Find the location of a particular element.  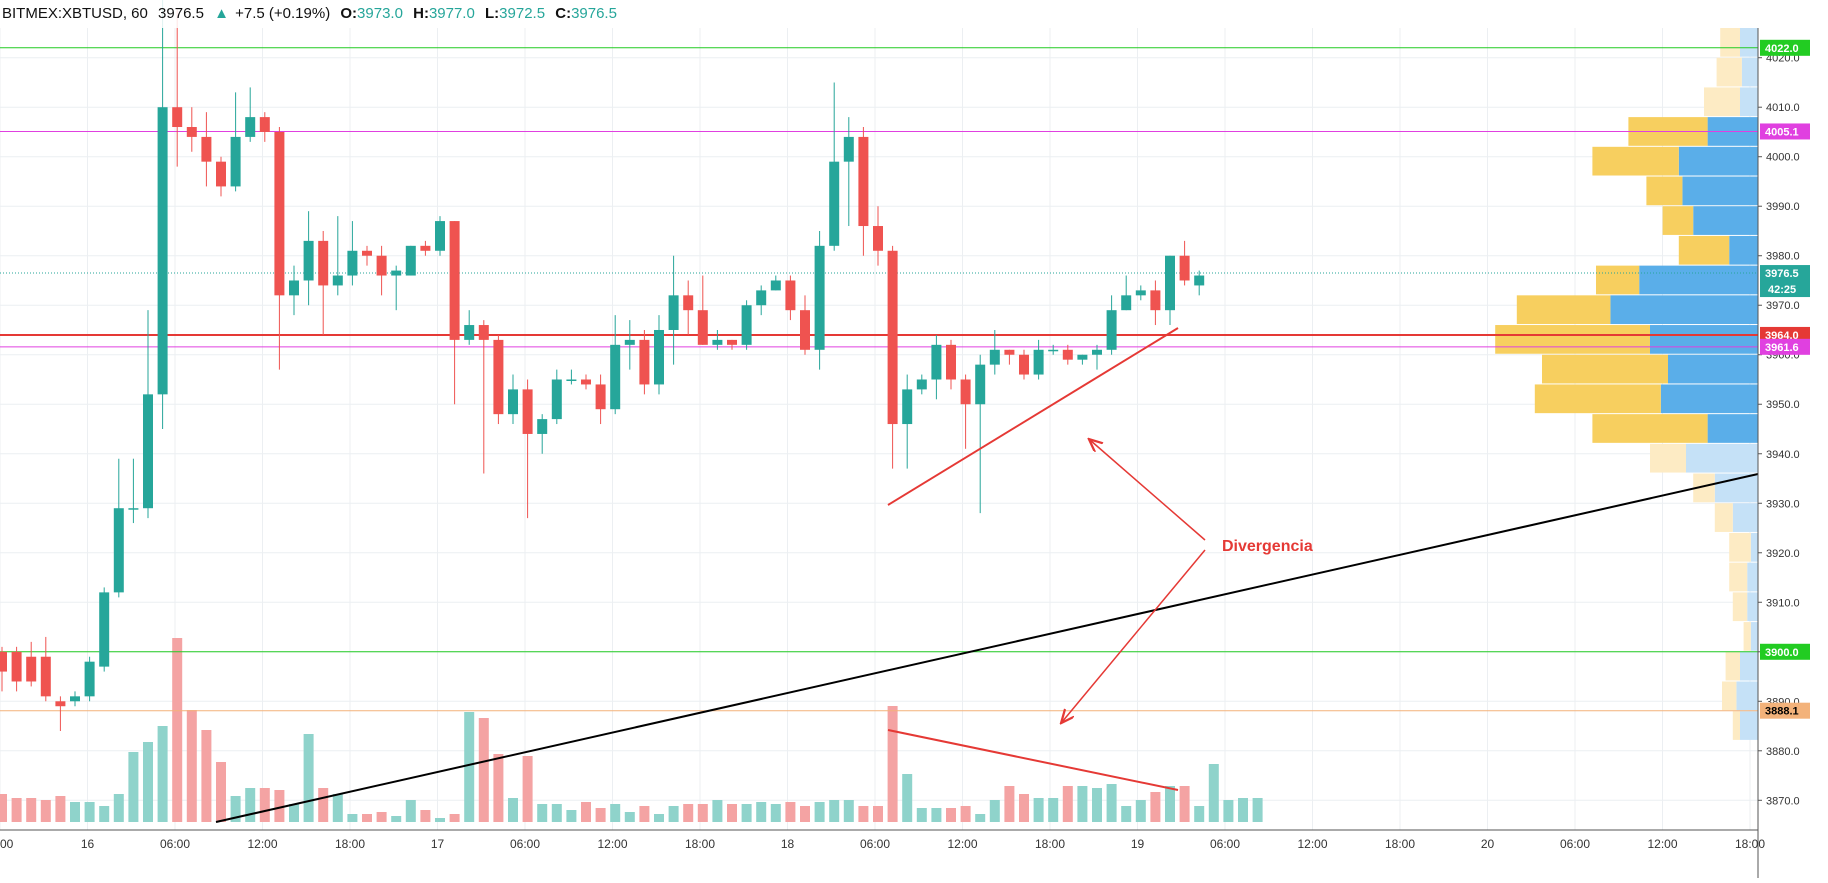

close-label: C: is located at coordinates (563, 13).